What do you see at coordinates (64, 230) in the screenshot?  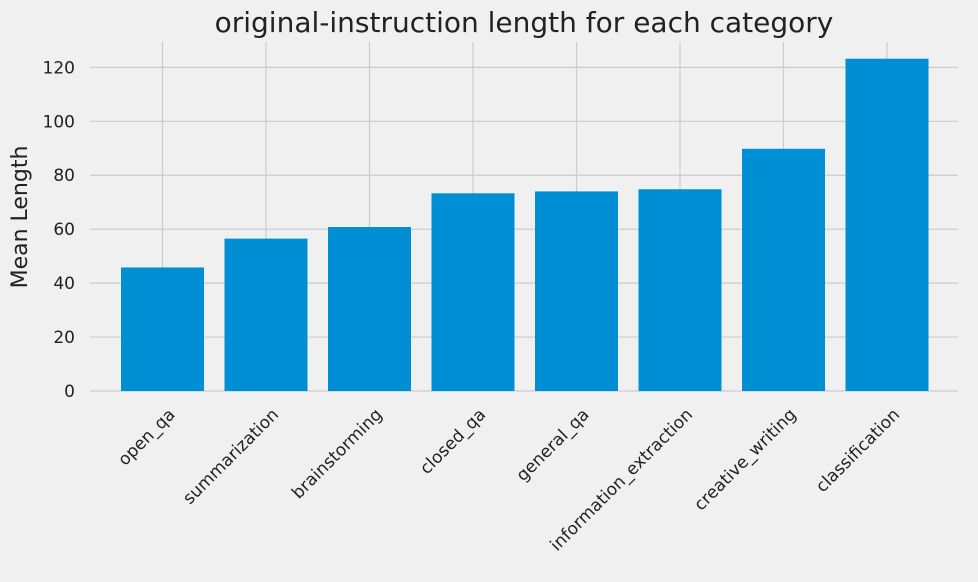 I see `y-tick-label: 60` at bounding box center [64, 230].